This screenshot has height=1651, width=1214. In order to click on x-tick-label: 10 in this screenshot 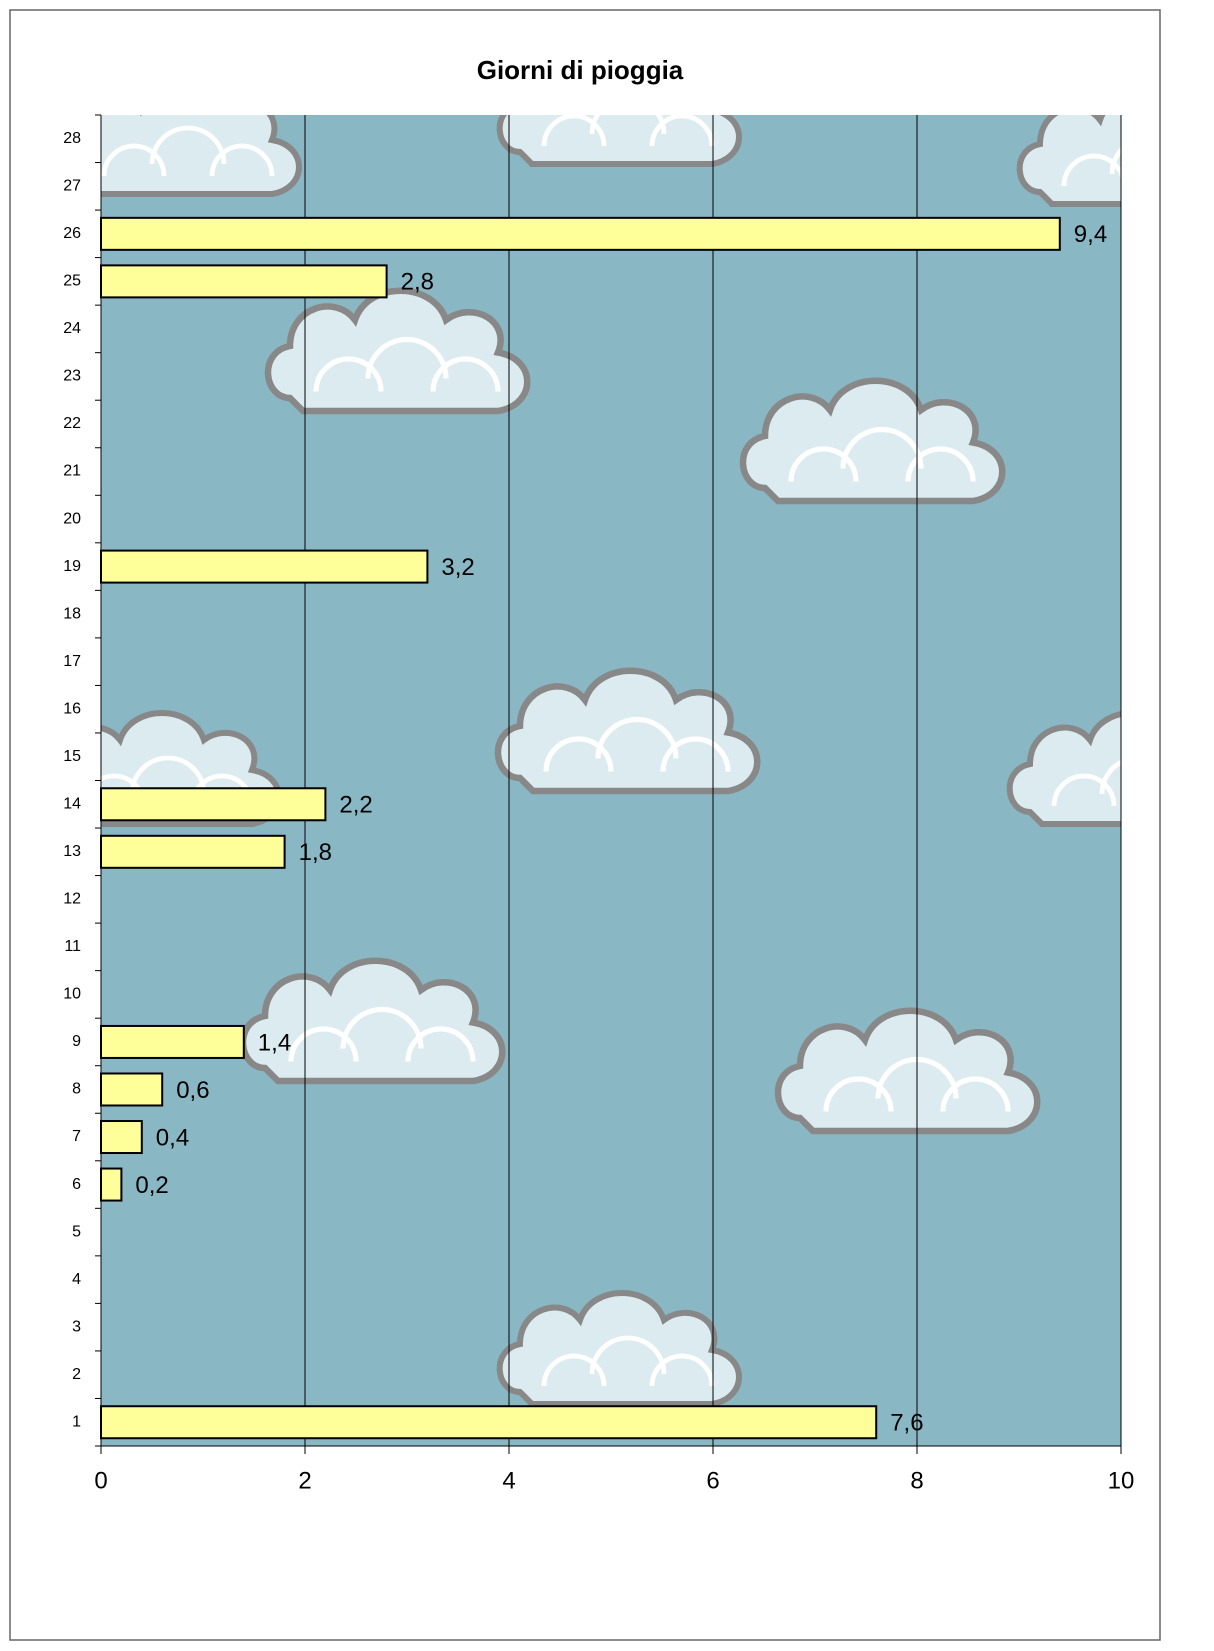, I will do `click(1121, 1480)`.